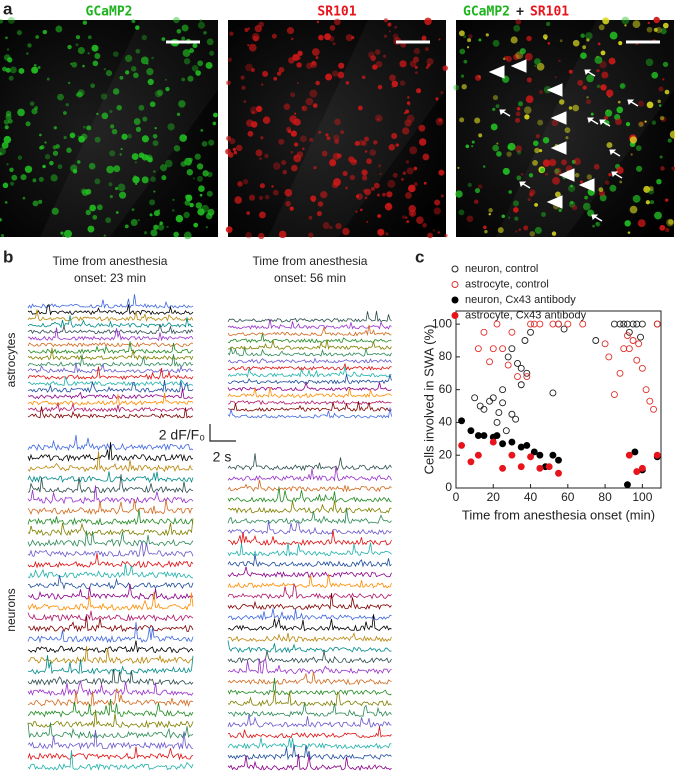  Describe the element at coordinates (419, 256) in the screenshot. I see `panel-label: c` at that location.